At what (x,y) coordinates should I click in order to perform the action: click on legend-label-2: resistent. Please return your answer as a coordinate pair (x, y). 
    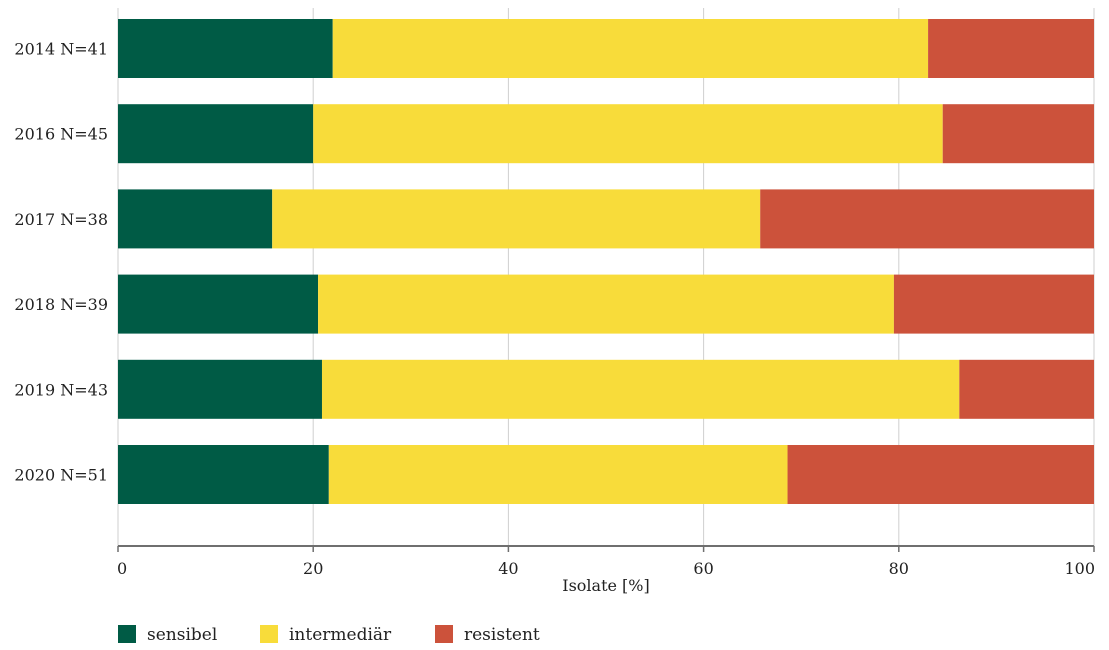
    Looking at the image, I should click on (502, 635).